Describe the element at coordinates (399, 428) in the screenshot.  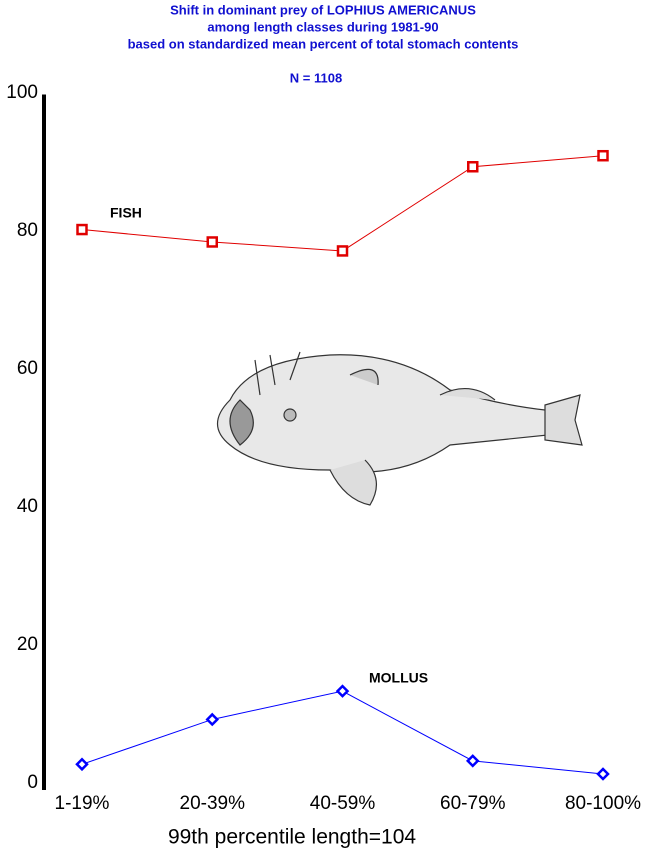
I see `fish-illustration` at that location.